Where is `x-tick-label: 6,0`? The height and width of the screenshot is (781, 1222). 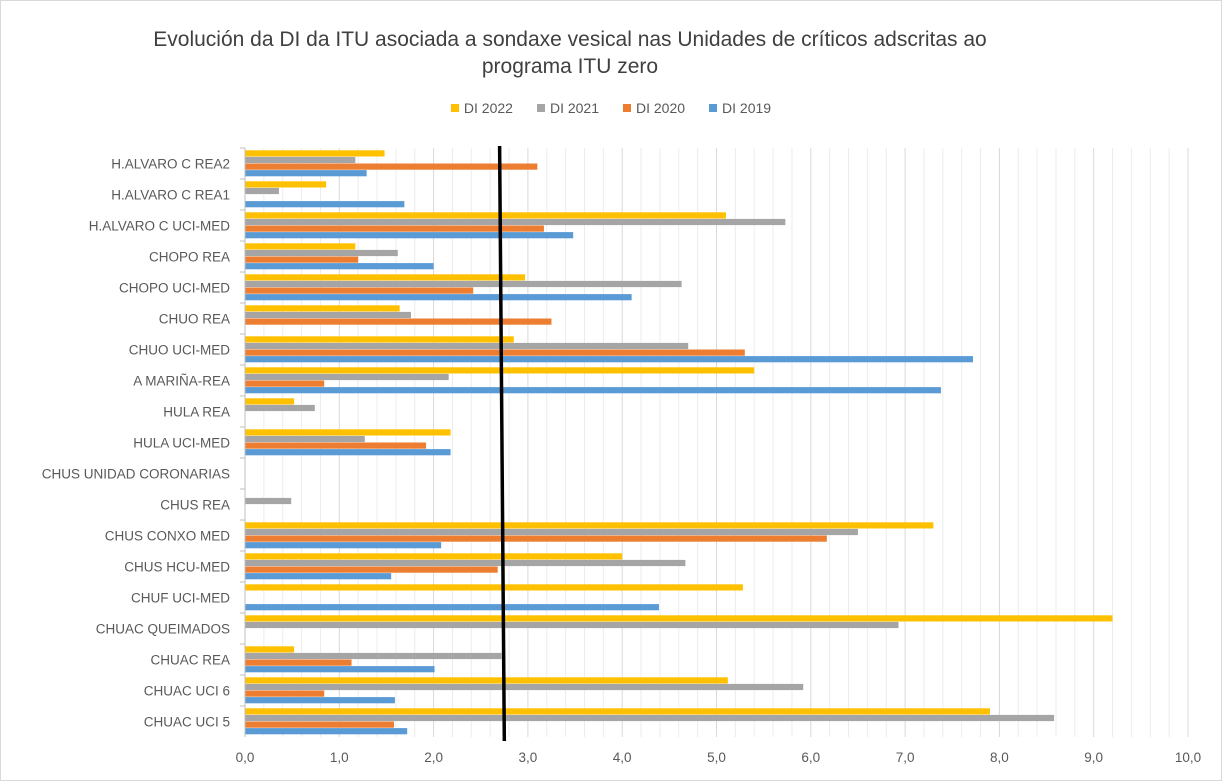 x-tick-label: 6,0 is located at coordinates (810, 757).